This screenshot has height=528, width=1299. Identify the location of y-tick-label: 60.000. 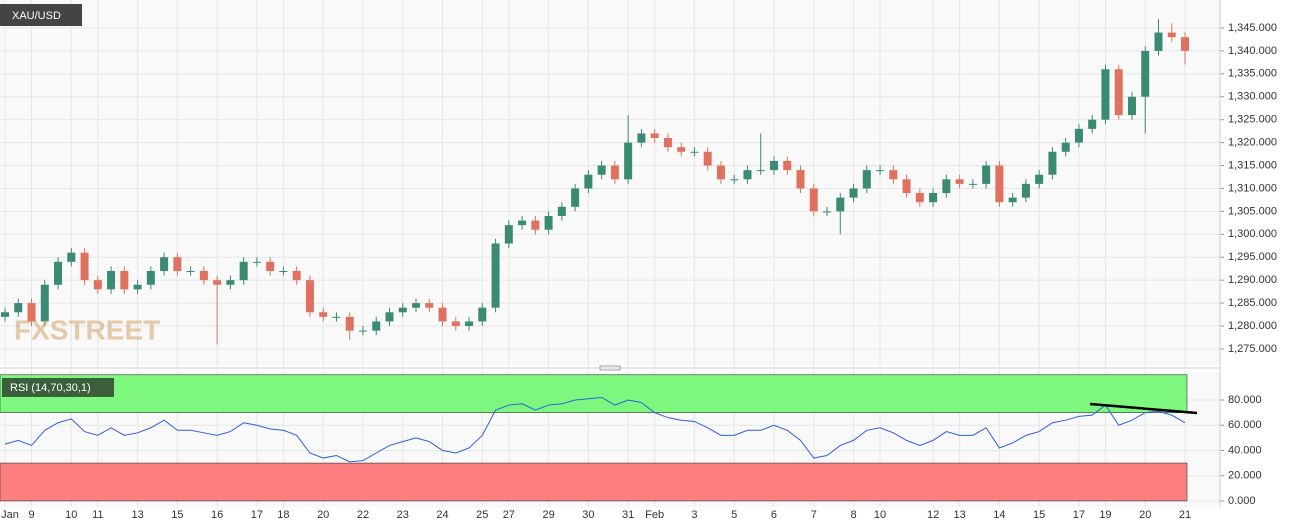
(1245, 425).